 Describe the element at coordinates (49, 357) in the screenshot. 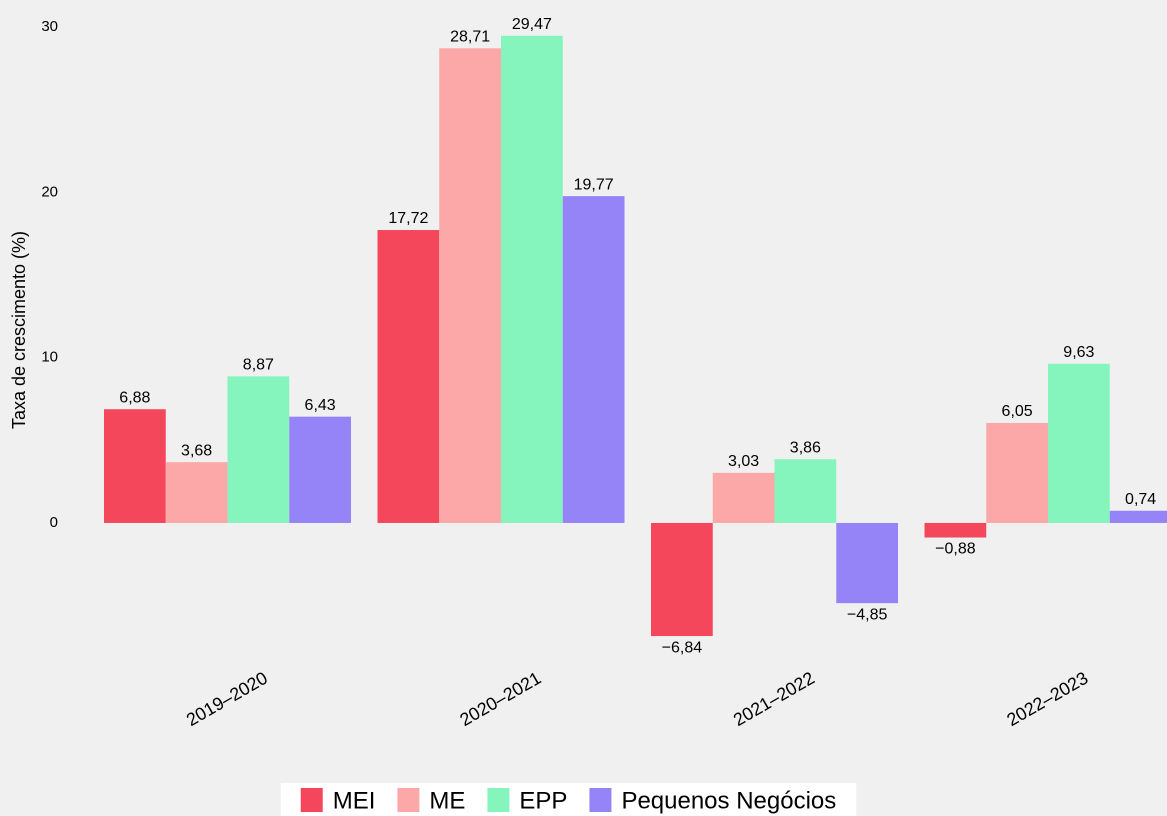

I see `y-tick-label: 10` at that location.